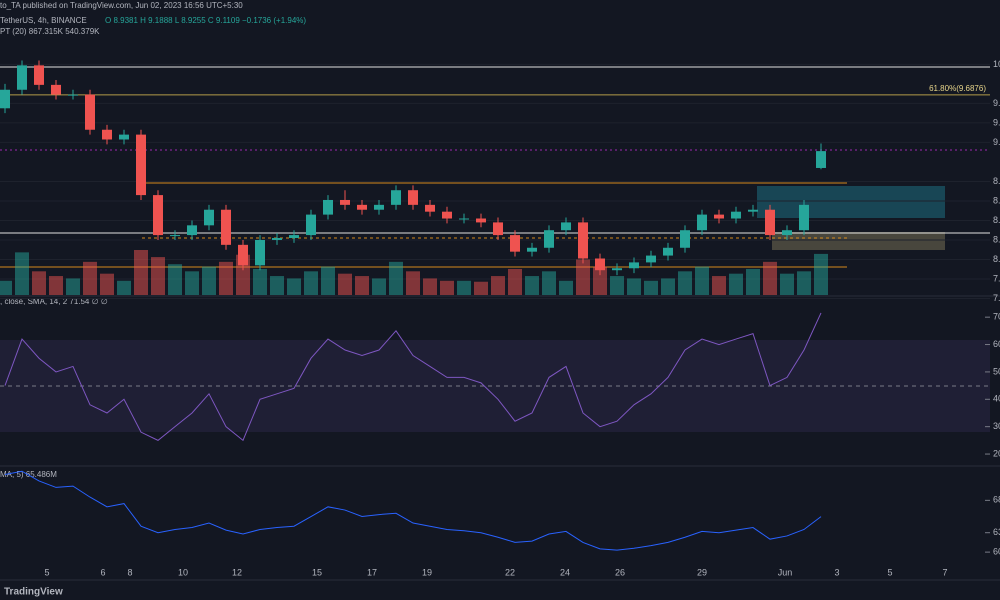  Describe the element at coordinates (43, 20) in the screenshot. I see `symbol: TetherUS, 4h, BINANCE` at that location.